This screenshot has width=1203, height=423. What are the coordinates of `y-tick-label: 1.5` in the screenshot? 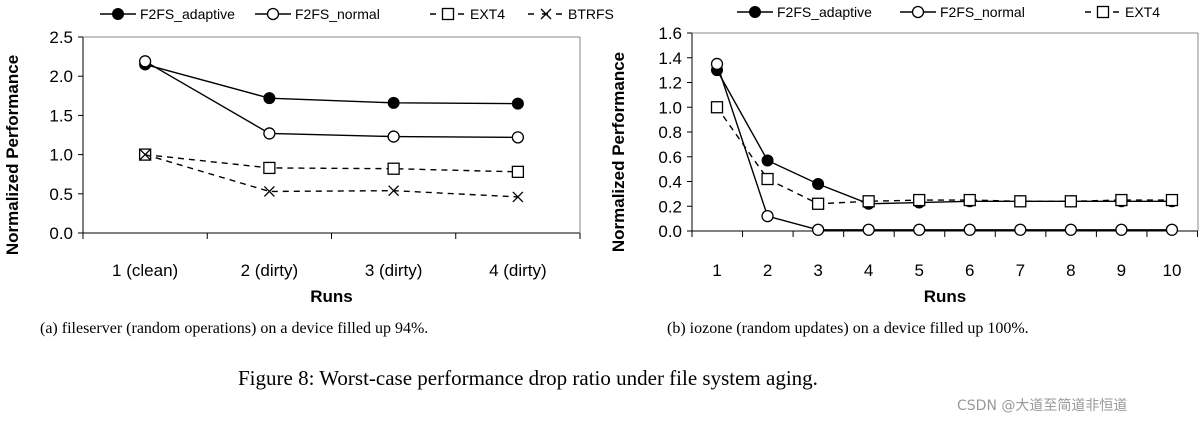 It's located at (61, 115).